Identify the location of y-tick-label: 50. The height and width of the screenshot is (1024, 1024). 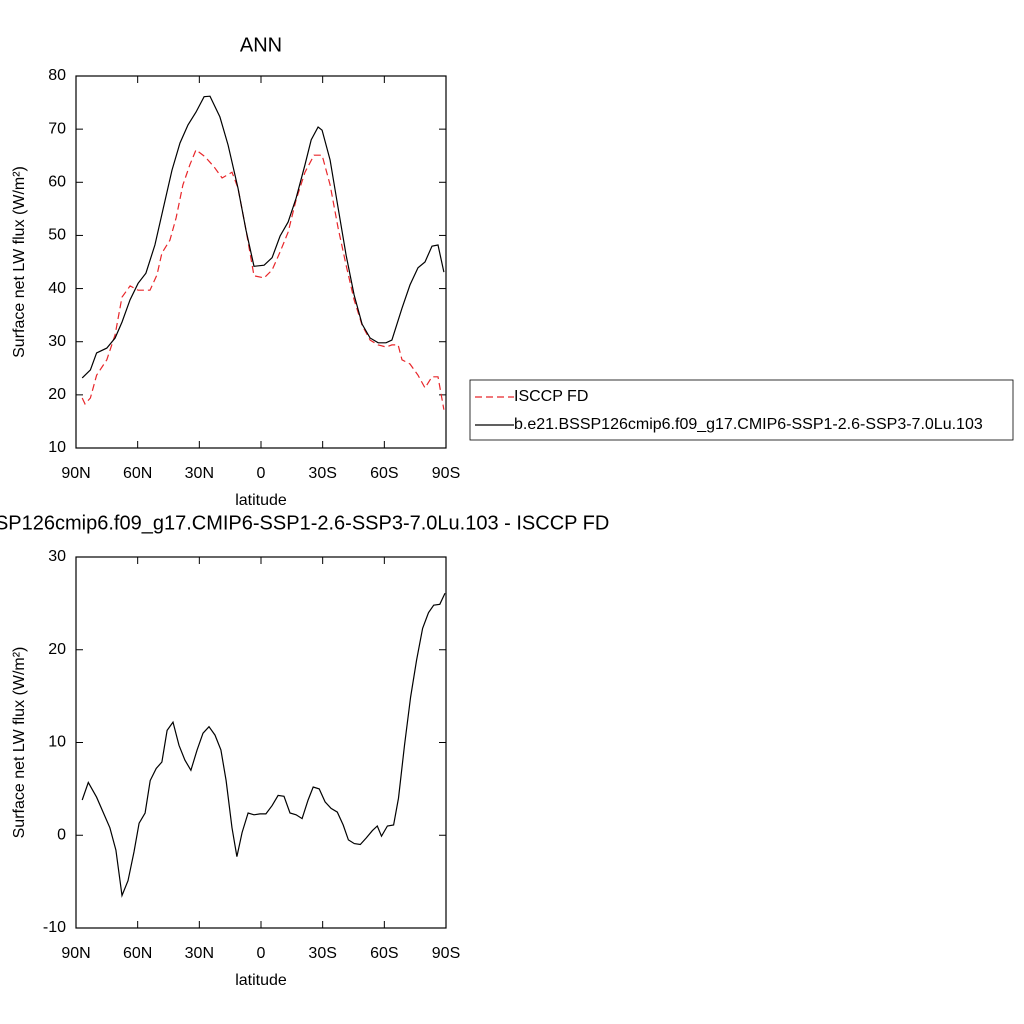
(57, 235).